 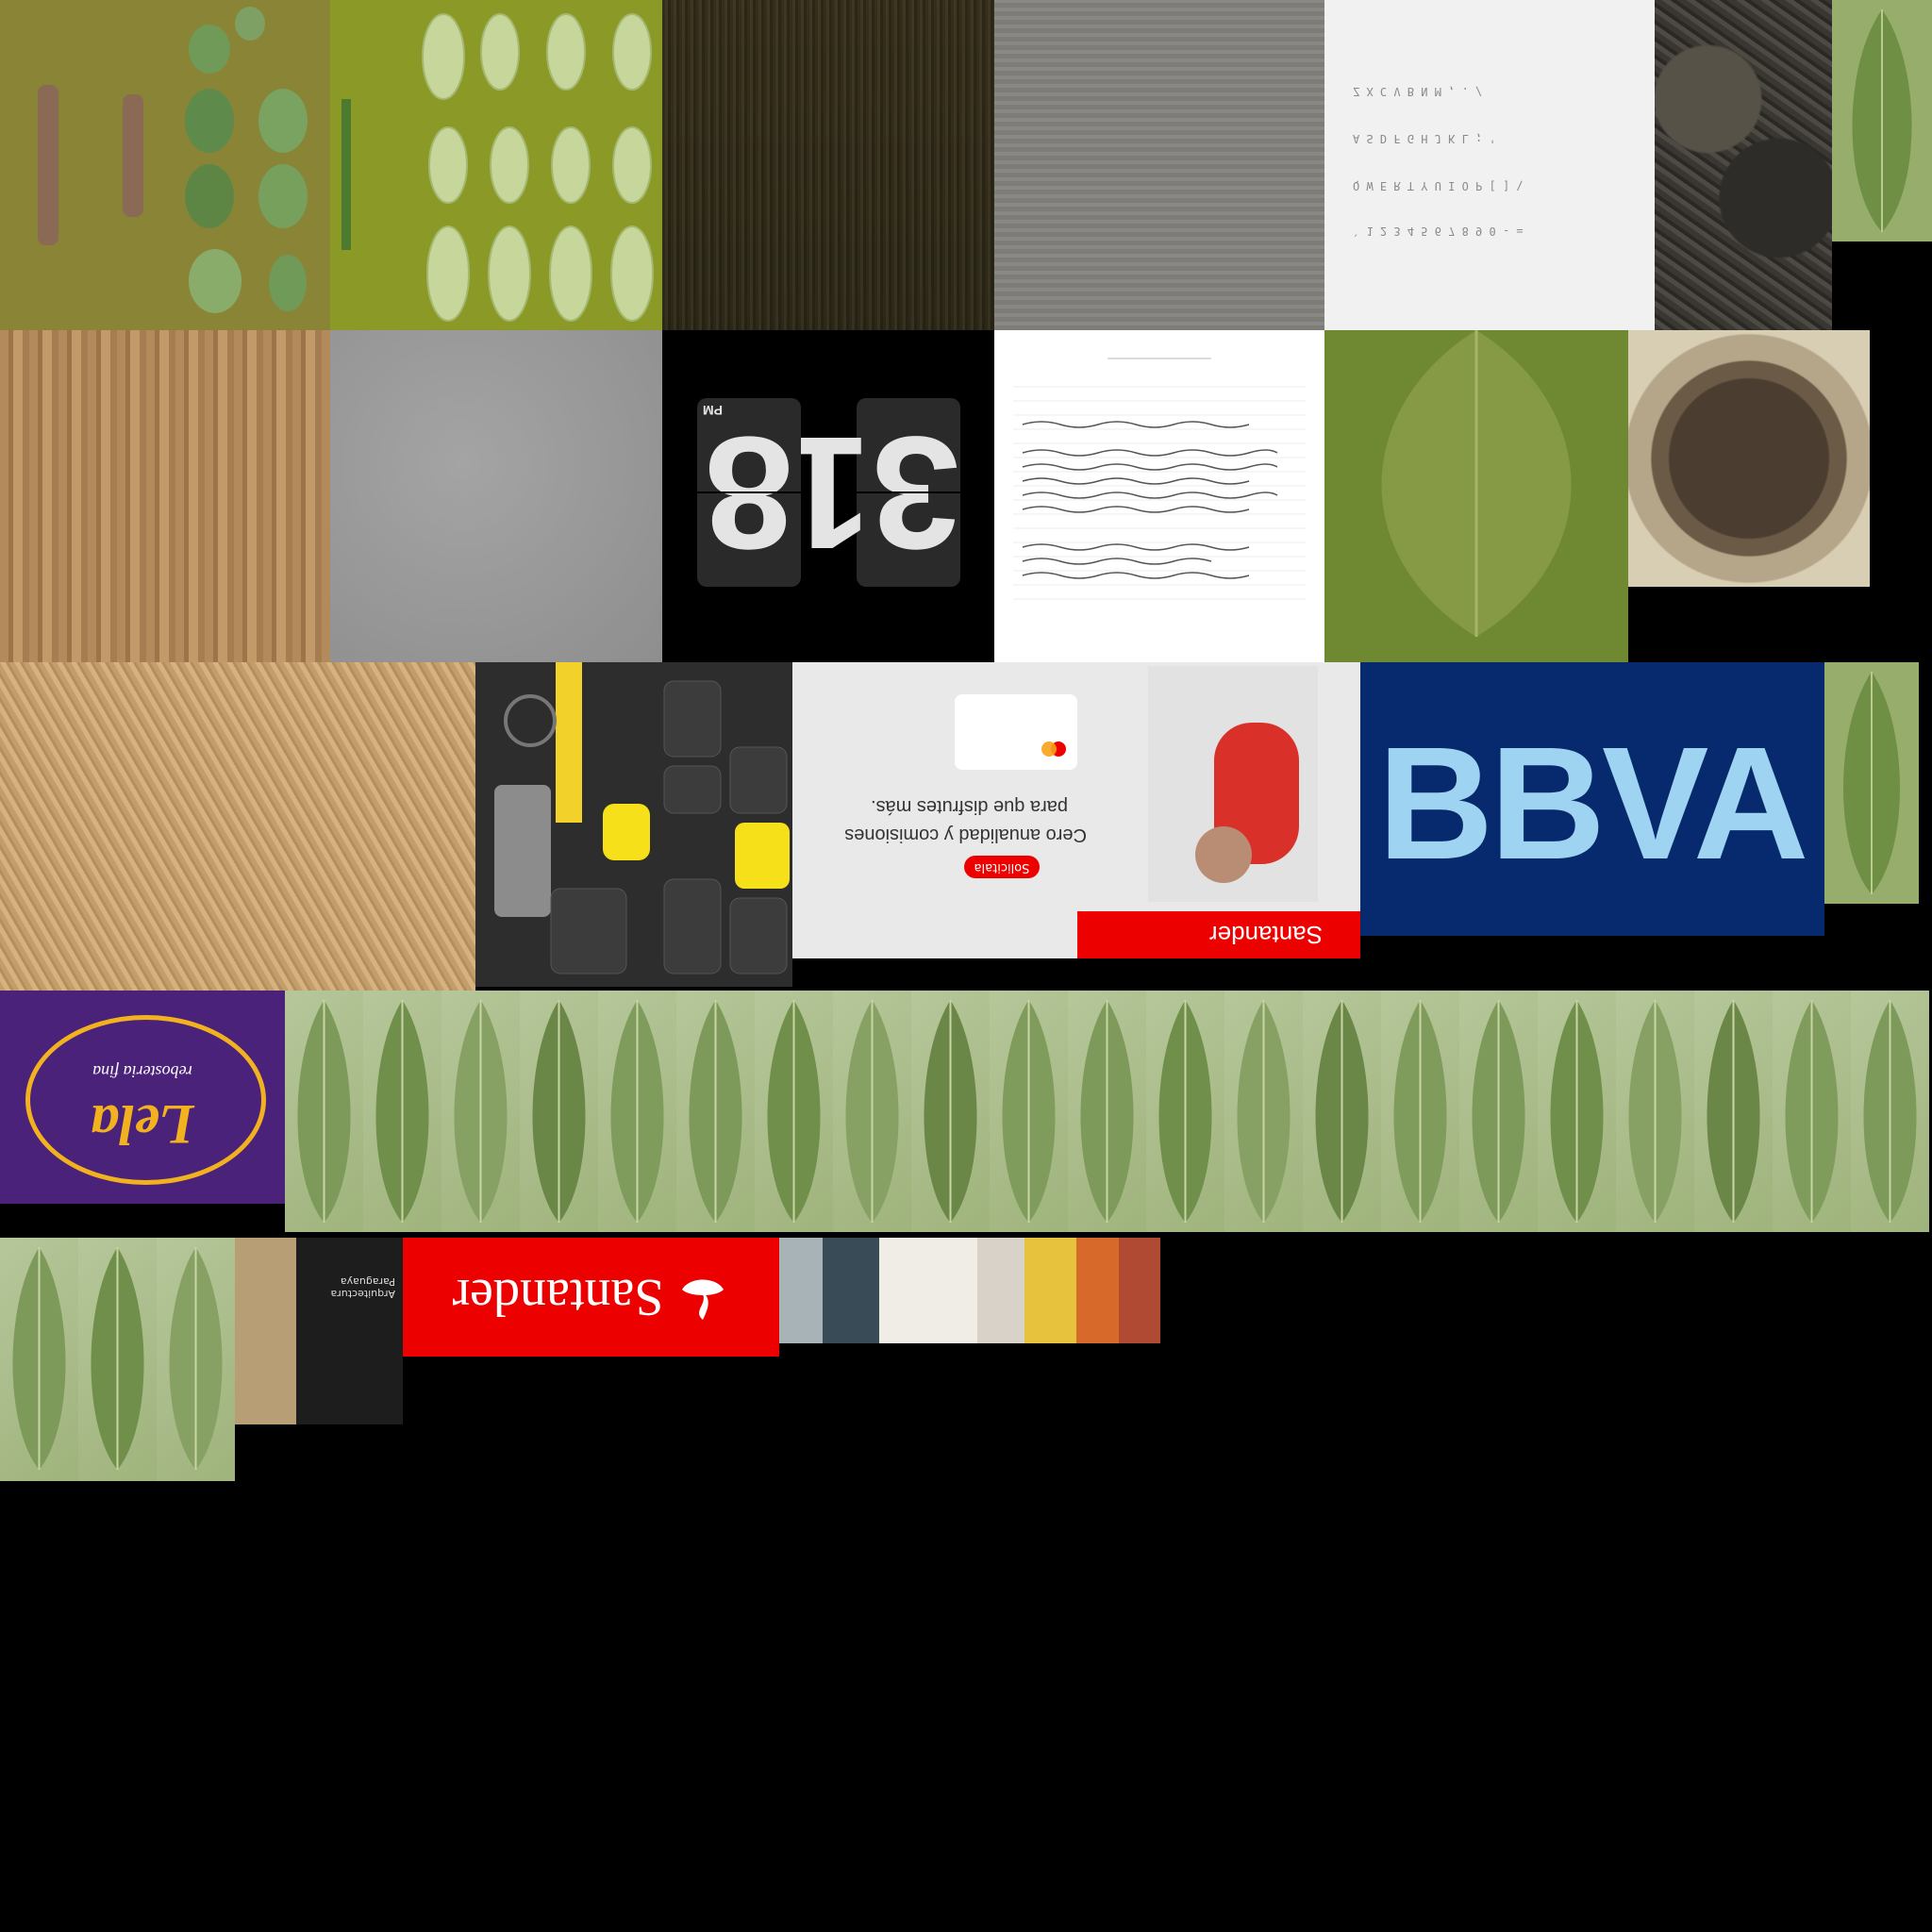 I want to click on texture-leaf-a, so click(x=1882, y=121).